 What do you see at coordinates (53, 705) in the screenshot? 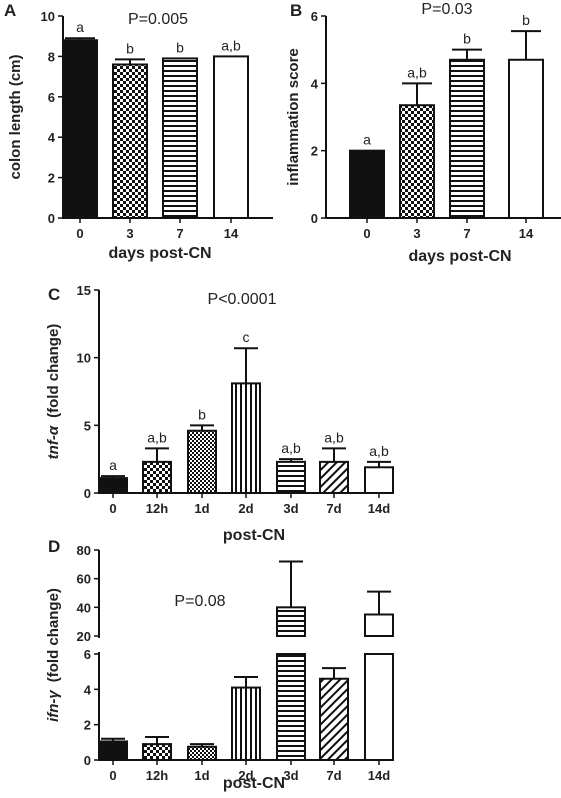
I see `y-axis-title-gene: ifn-γ` at bounding box center [53, 705].